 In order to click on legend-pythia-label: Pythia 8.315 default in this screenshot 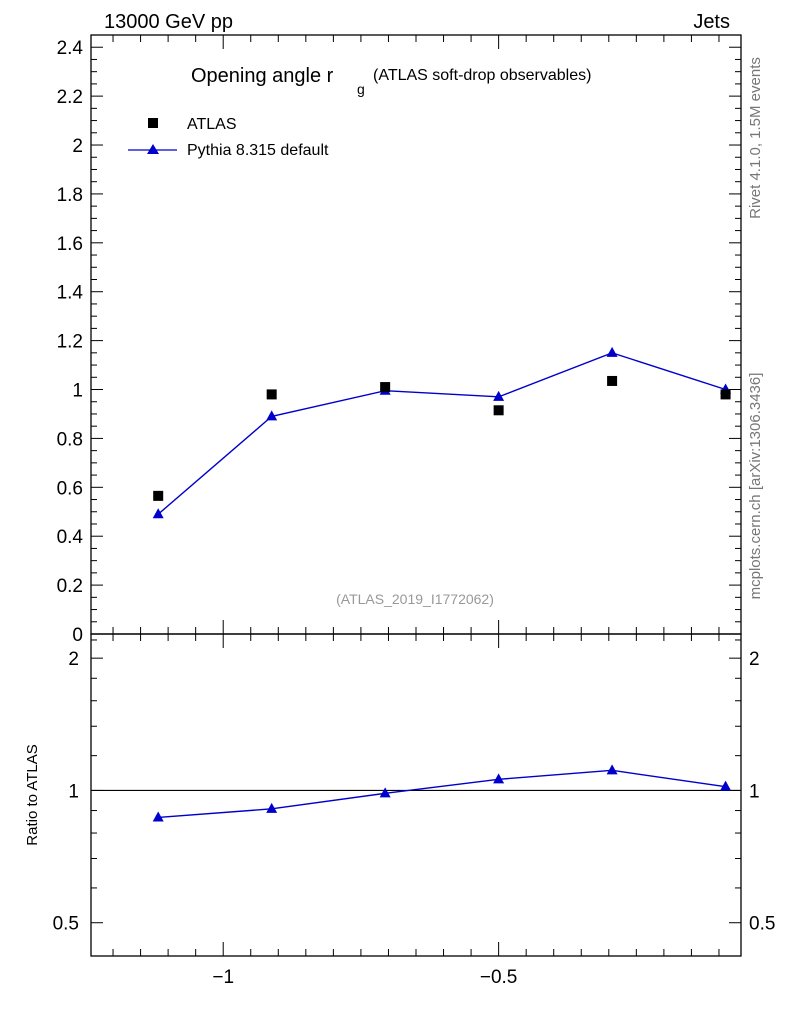, I will do `click(258, 150)`.